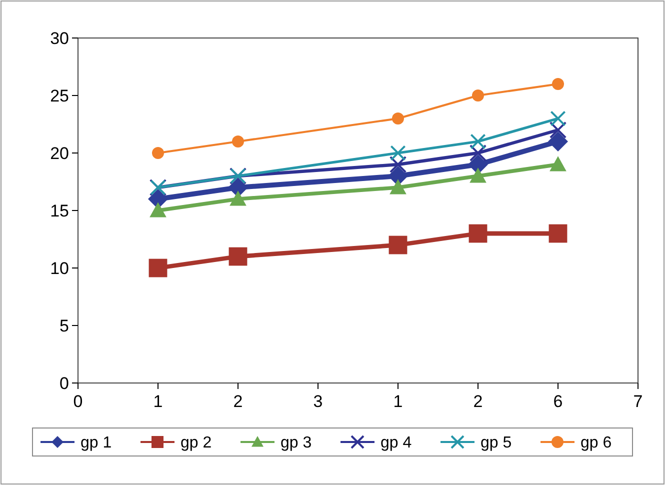  Describe the element at coordinates (396, 443) in the screenshot. I see `legend-label: gp 4` at that location.